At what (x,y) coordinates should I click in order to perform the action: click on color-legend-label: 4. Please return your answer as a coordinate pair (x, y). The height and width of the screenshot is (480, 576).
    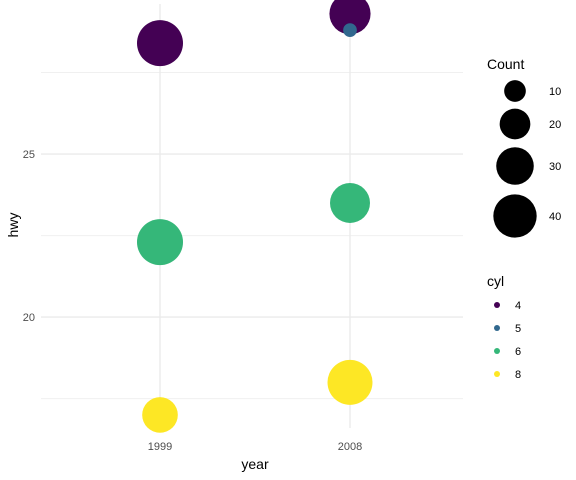
    Looking at the image, I should click on (518, 306).